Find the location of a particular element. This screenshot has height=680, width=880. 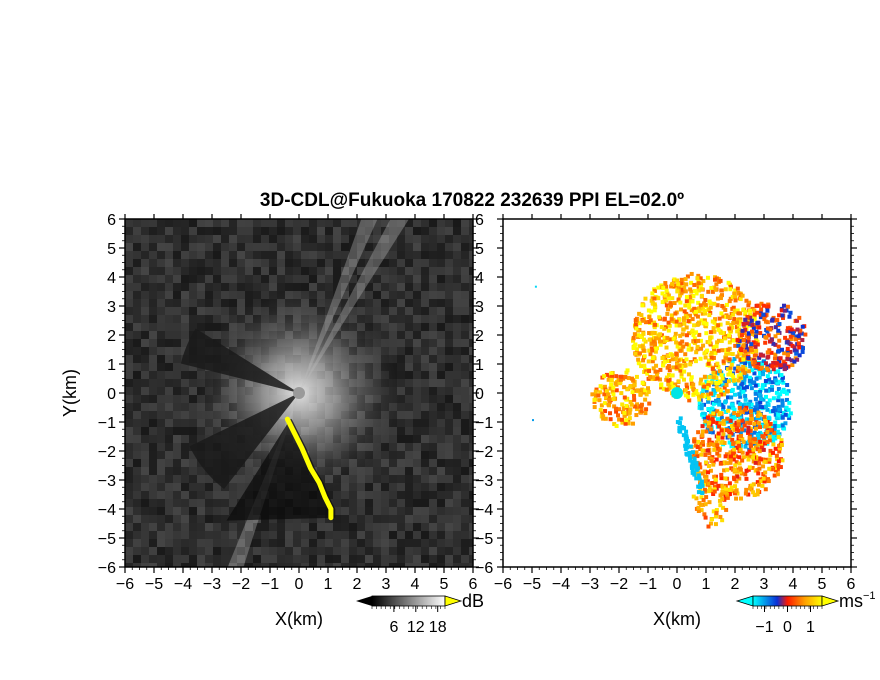

x-tick-label: −4 is located at coordinates (561, 584).